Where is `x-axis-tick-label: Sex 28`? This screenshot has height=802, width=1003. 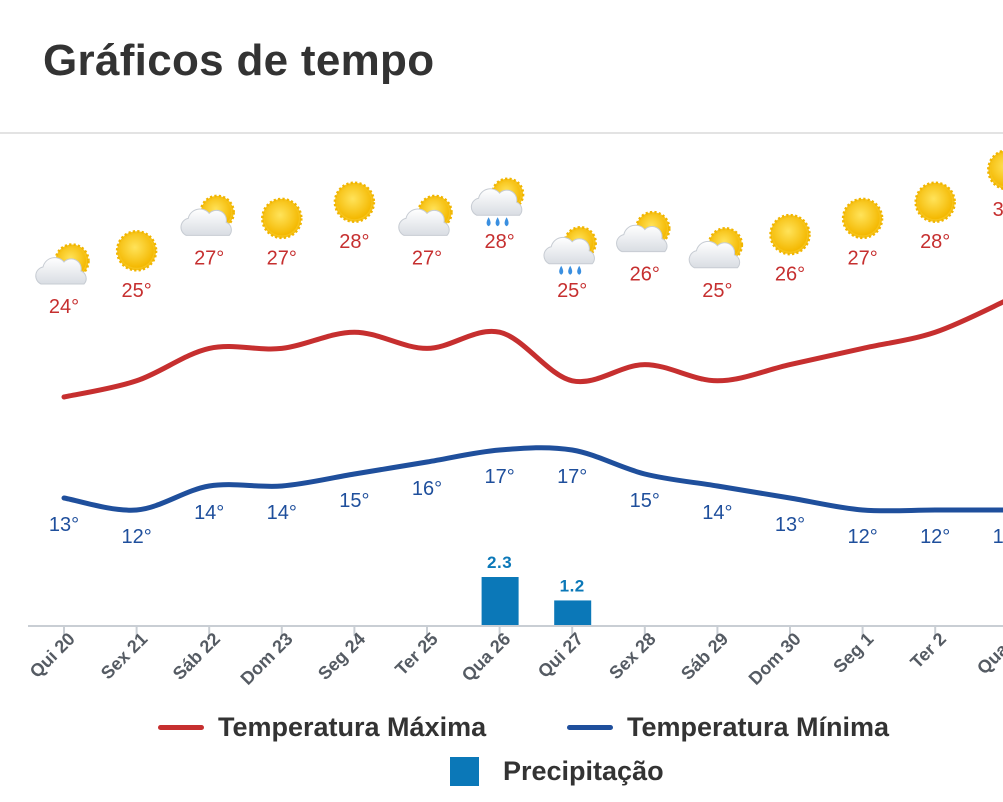 x-axis-tick-label: Sex 28 is located at coordinates (632, 656).